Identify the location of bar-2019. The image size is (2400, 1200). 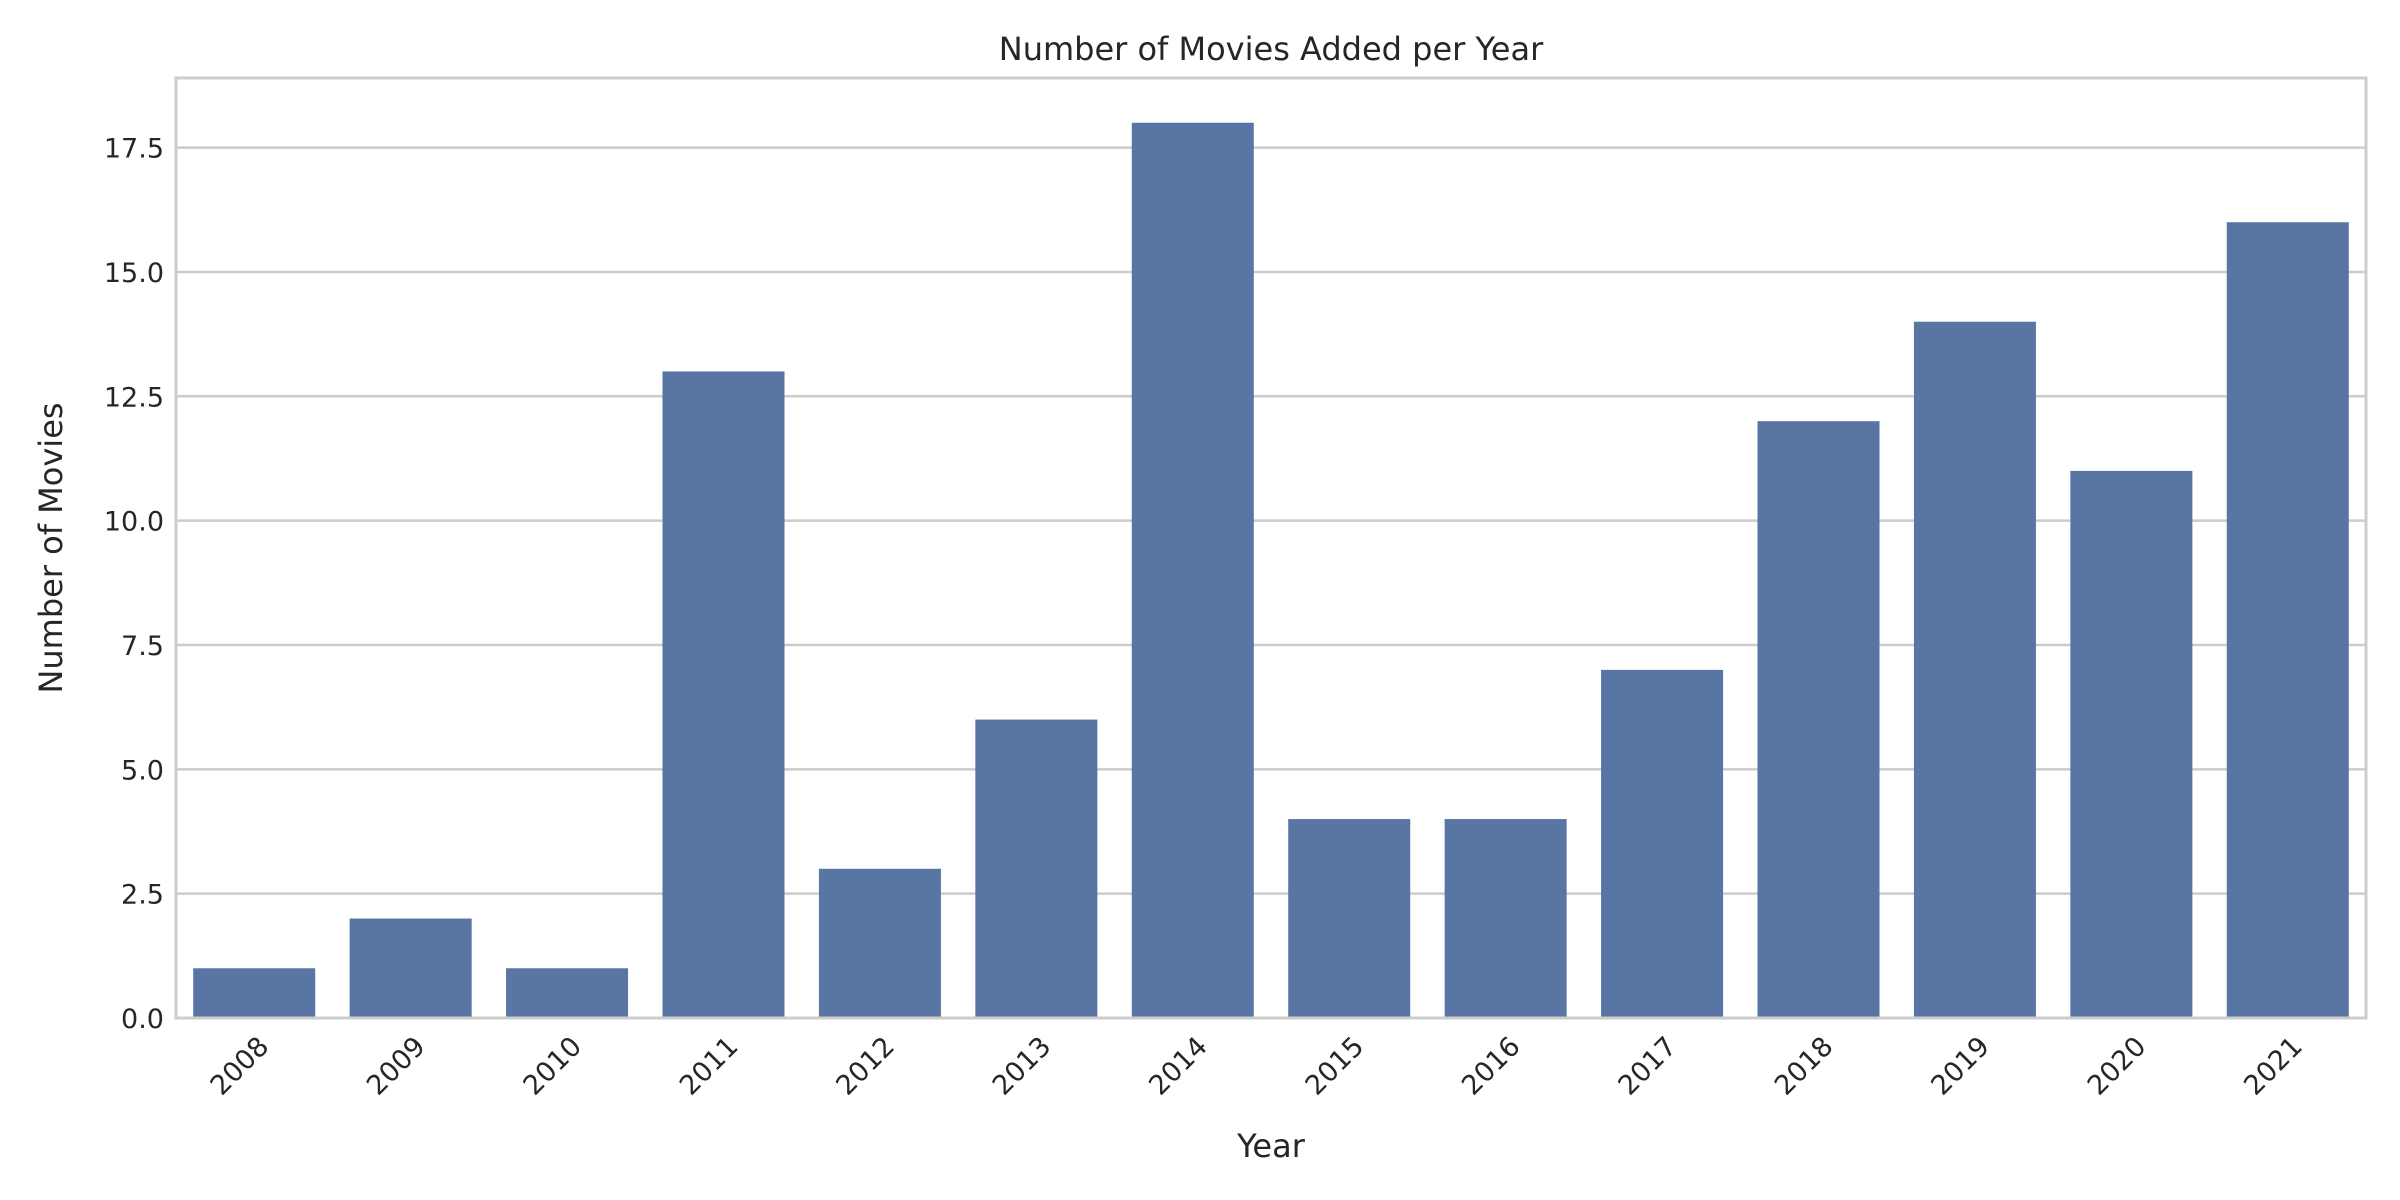
(1974, 669).